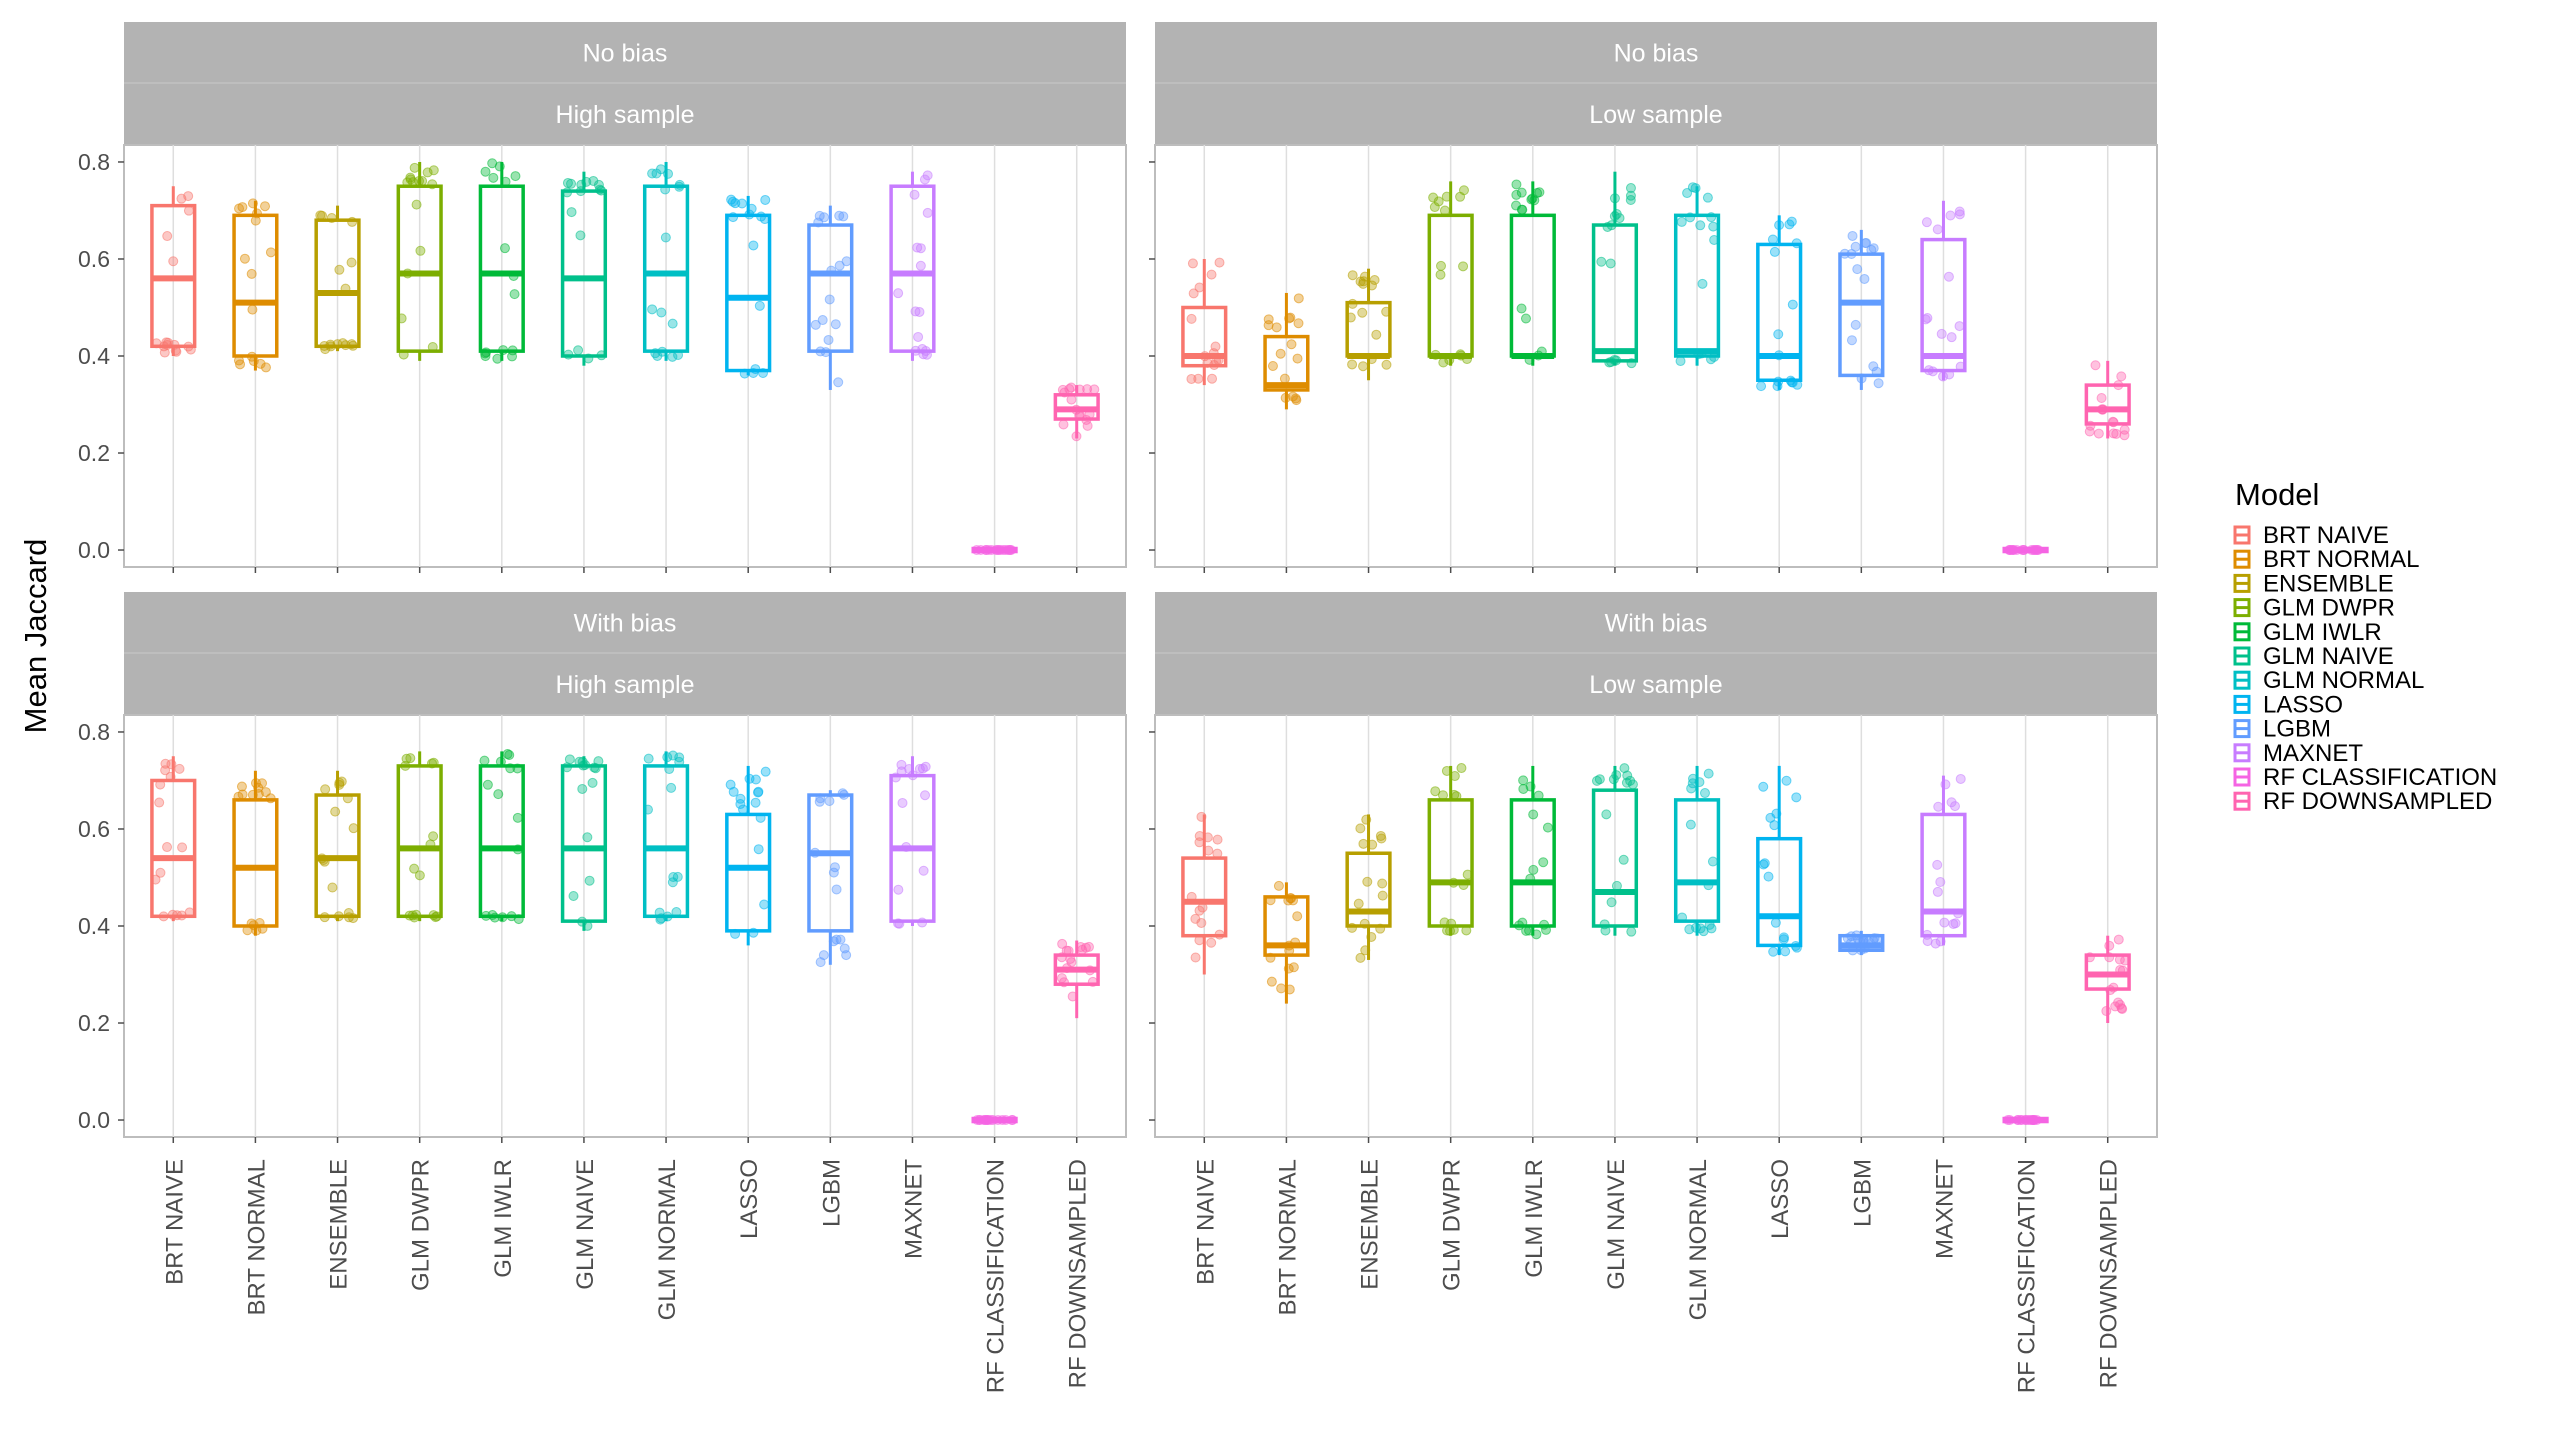 The height and width of the screenshot is (1440, 2560). What do you see at coordinates (2298, 753) in the screenshot?
I see `legend-item: MAXNET` at bounding box center [2298, 753].